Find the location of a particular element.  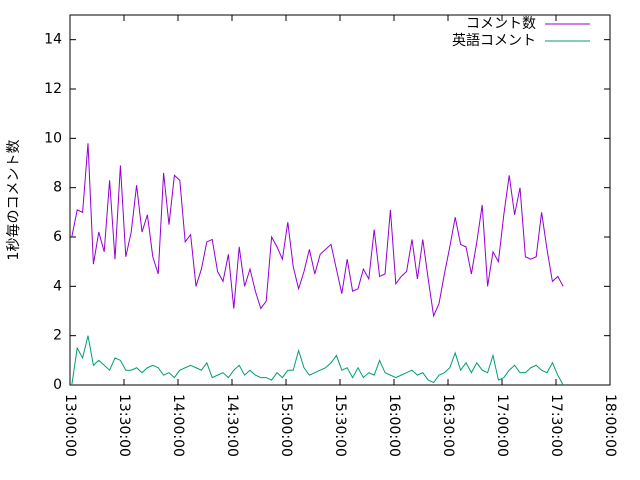

y-tick-label: 2 is located at coordinates (57, 336).